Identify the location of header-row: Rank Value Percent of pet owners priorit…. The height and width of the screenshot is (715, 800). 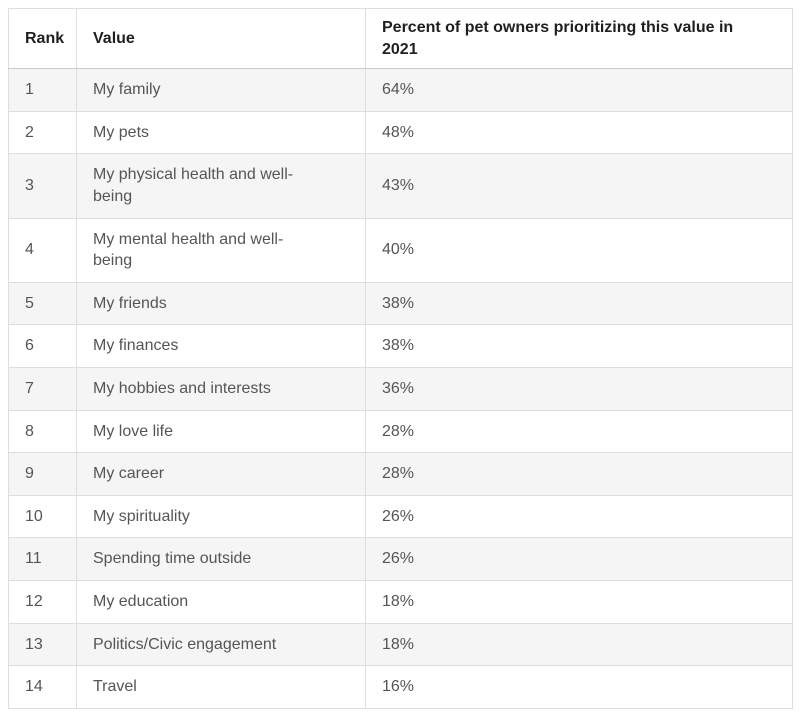
(400, 38).